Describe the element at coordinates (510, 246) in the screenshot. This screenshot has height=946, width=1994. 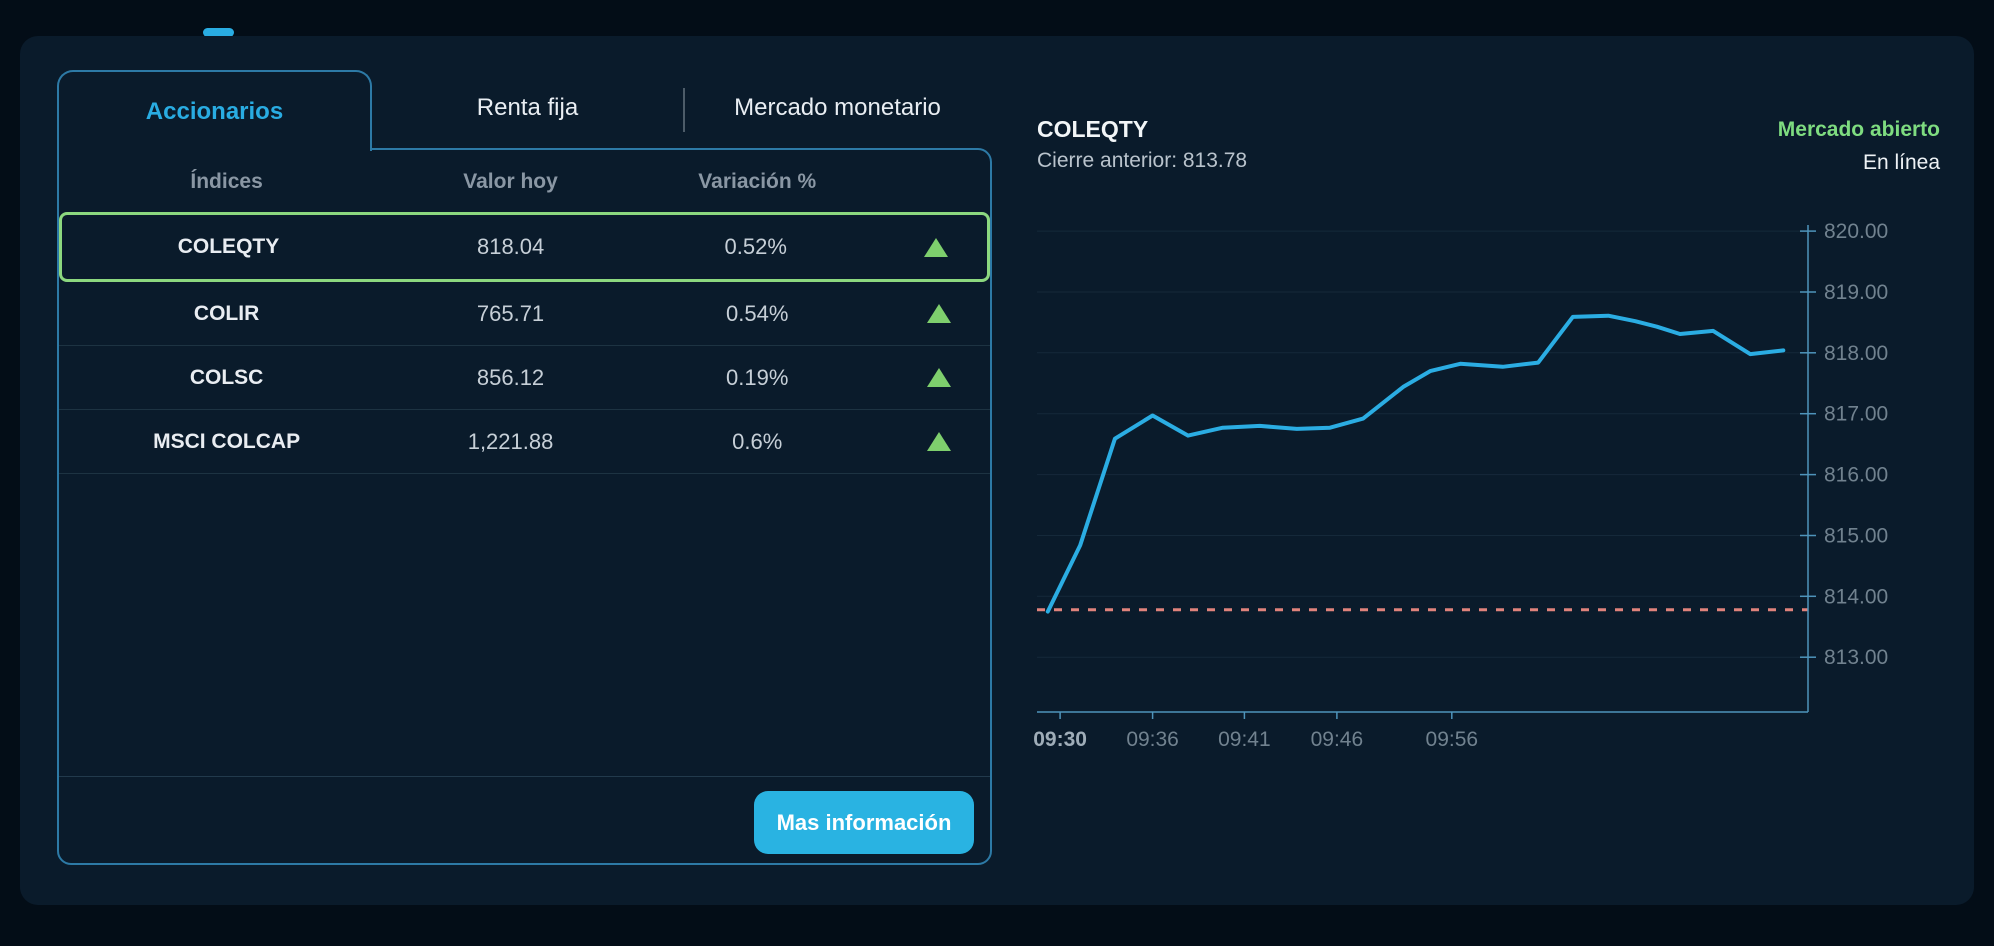
I see `index-value: 818.04` at that location.